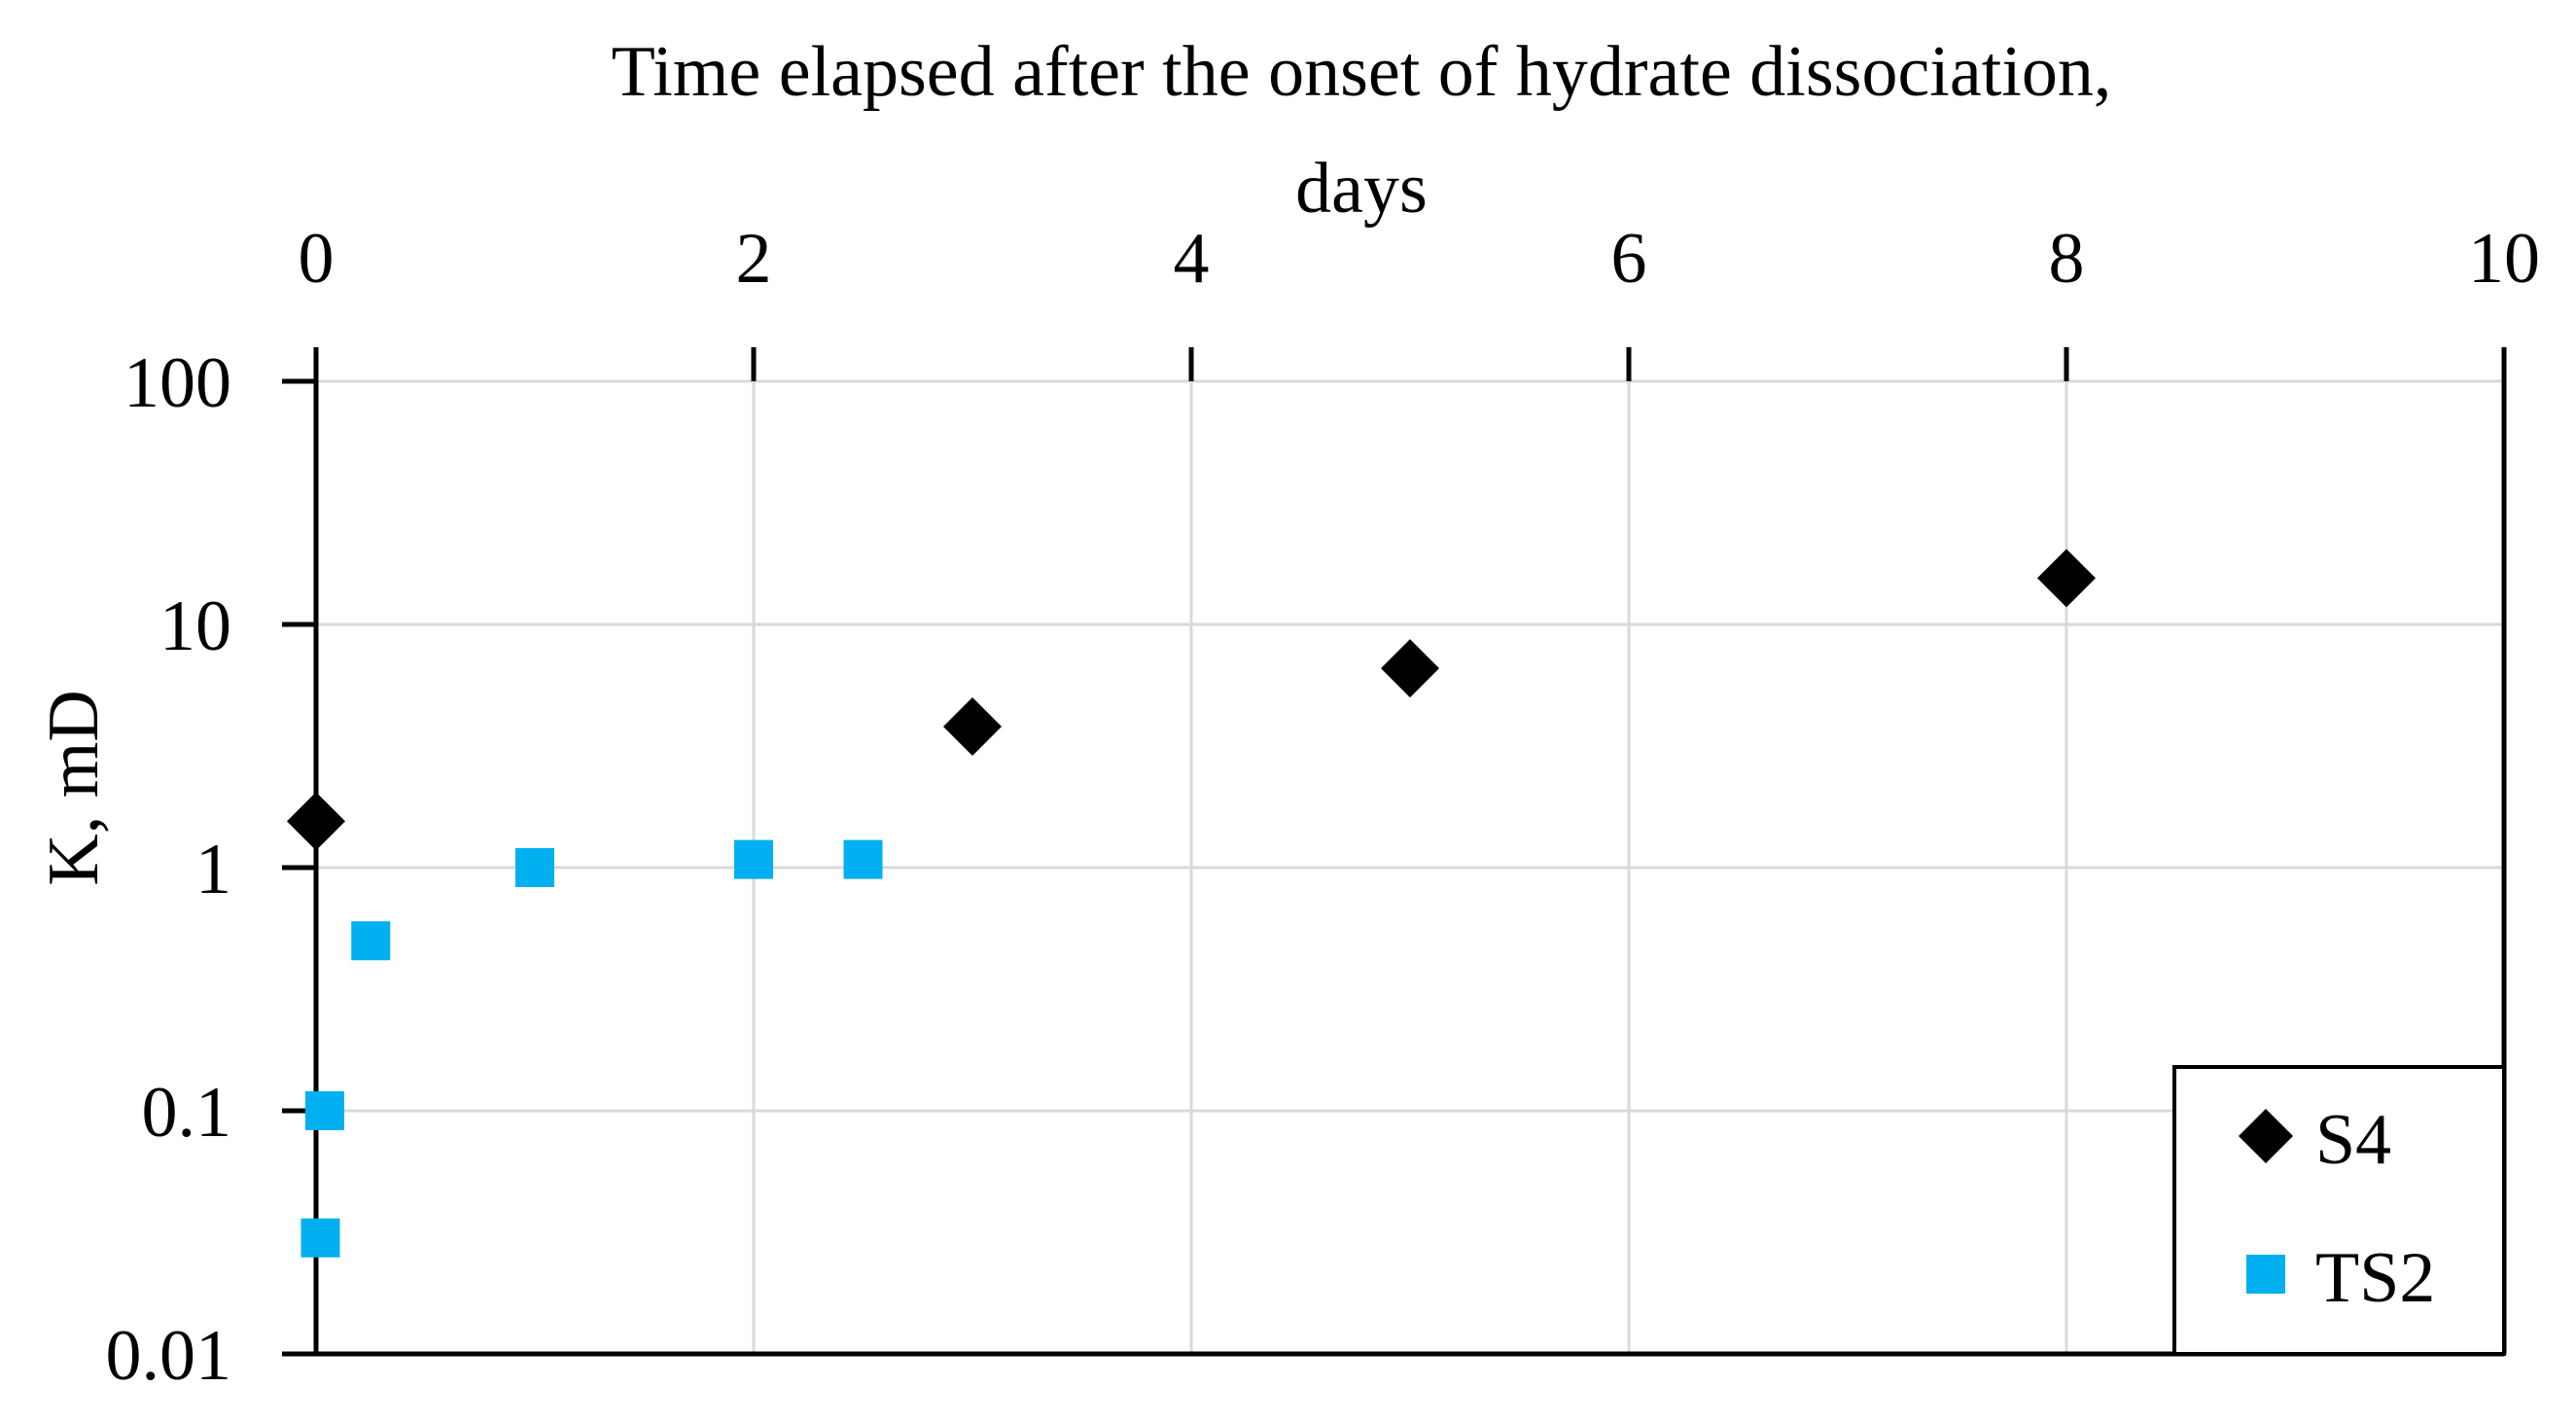 The image size is (2576, 1422). I want to click on legend-marker-s4, so click(2266, 1136).